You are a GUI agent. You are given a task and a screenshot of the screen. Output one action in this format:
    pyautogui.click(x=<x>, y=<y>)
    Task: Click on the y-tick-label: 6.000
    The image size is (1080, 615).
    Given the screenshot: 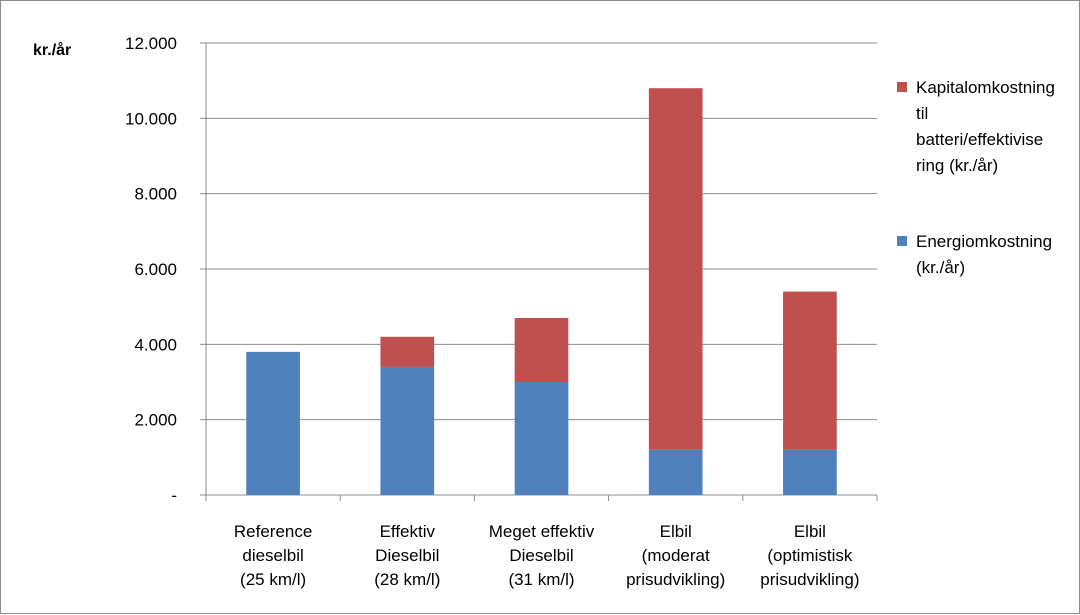 What is the action you would take?
    pyautogui.click(x=155, y=269)
    